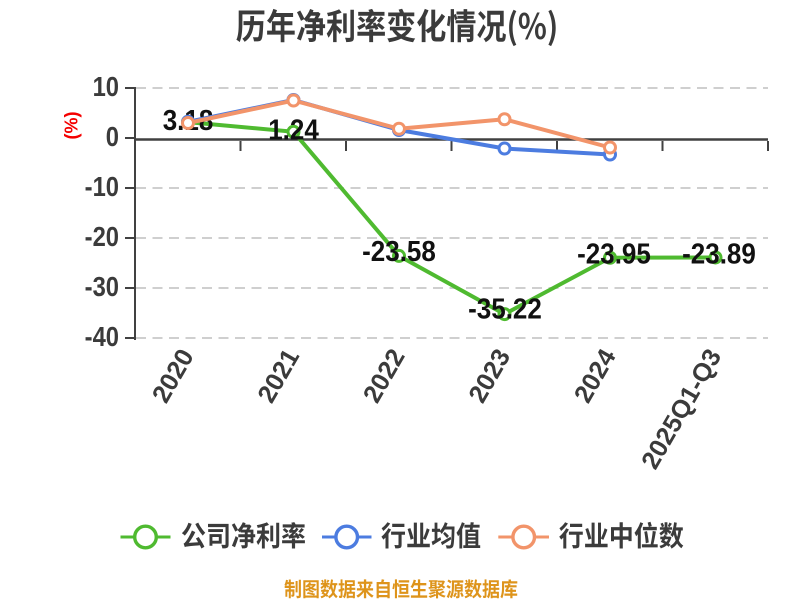 Image resolution: width=800 pixels, height=600 pixels. I want to click on svg-text: 10, so click(106, 87).